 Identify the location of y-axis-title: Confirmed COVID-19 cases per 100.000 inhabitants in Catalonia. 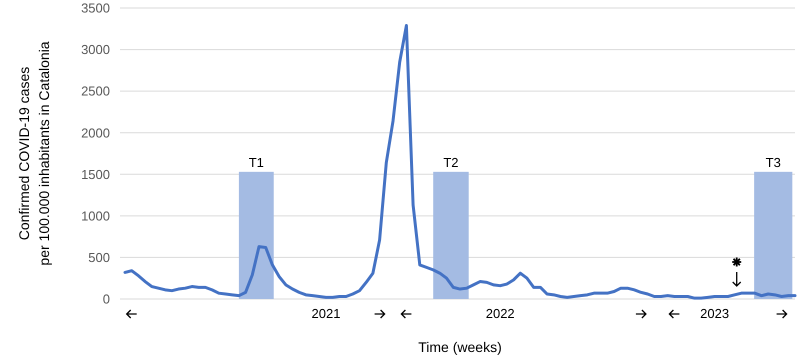
(34, 153).